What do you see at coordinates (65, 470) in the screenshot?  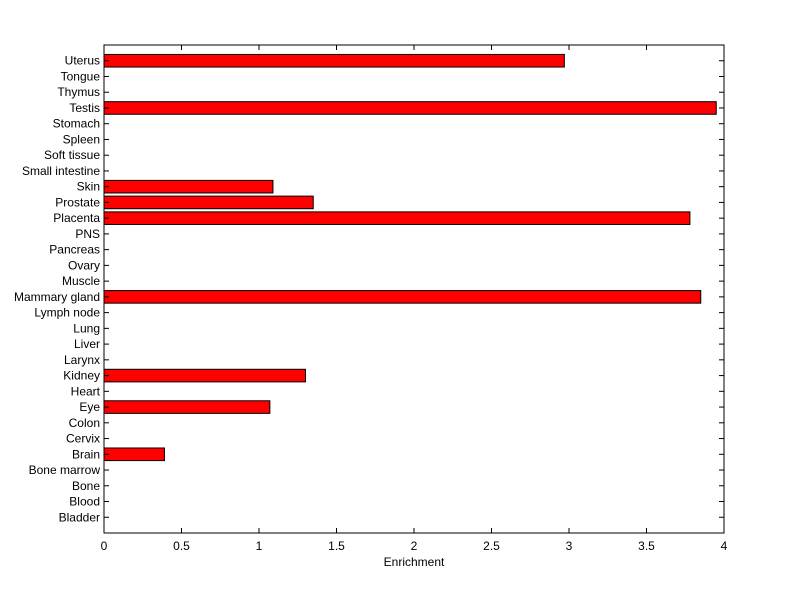 I see `y-tick-label: Bone marrow` at bounding box center [65, 470].